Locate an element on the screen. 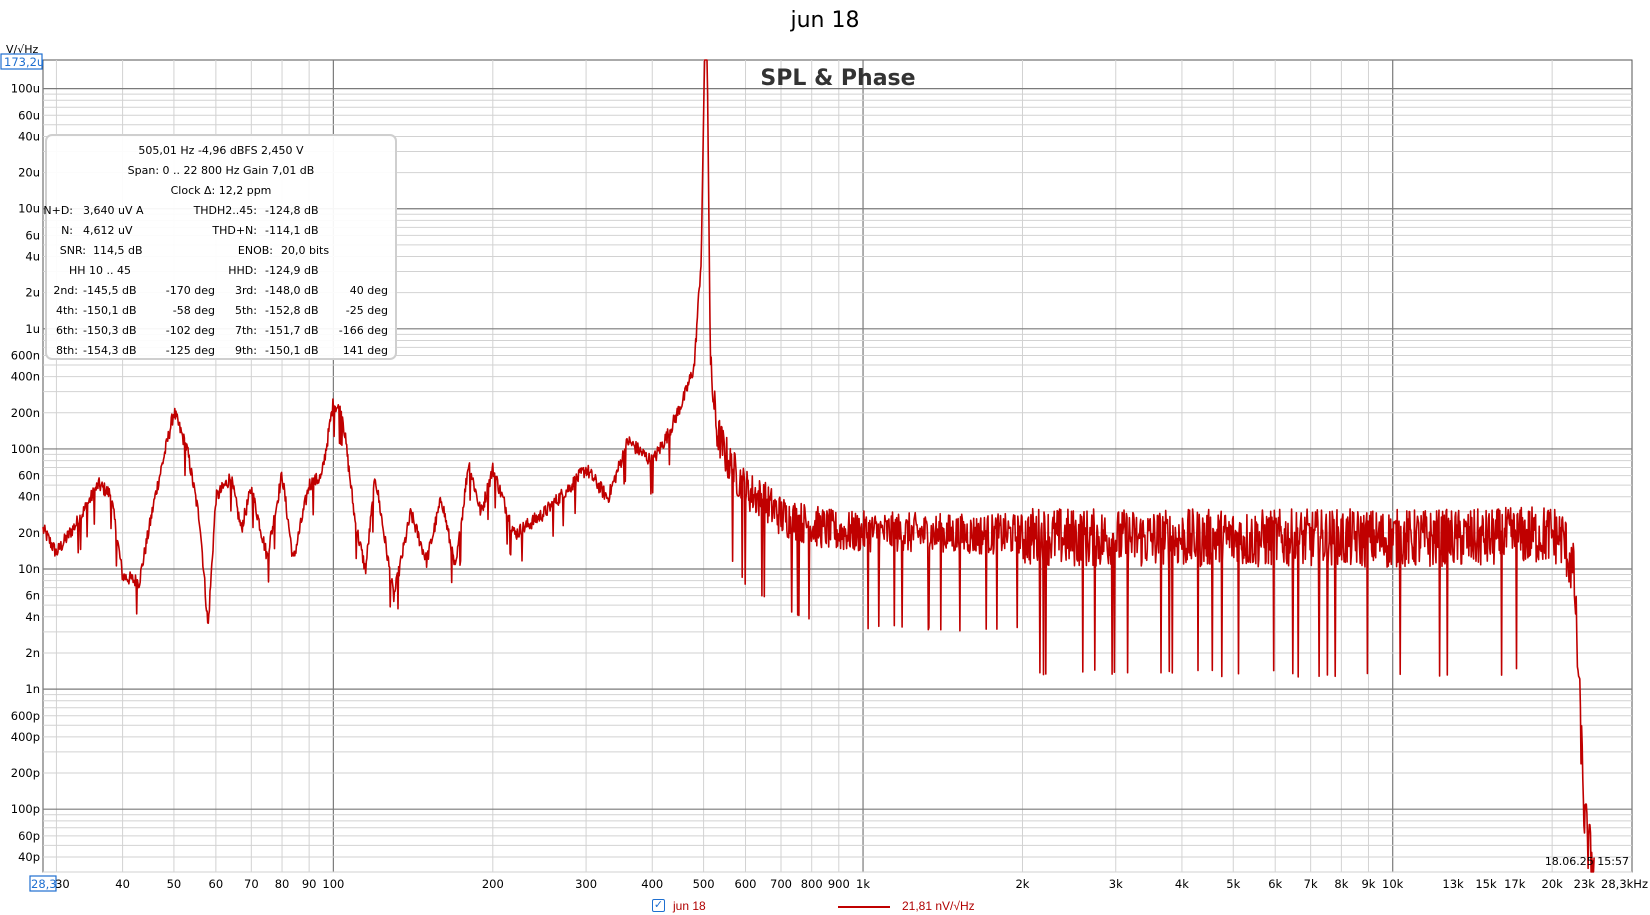 The image size is (1650, 915). harmonic-2-value: -145,5 dB is located at coordinates (110, 290).